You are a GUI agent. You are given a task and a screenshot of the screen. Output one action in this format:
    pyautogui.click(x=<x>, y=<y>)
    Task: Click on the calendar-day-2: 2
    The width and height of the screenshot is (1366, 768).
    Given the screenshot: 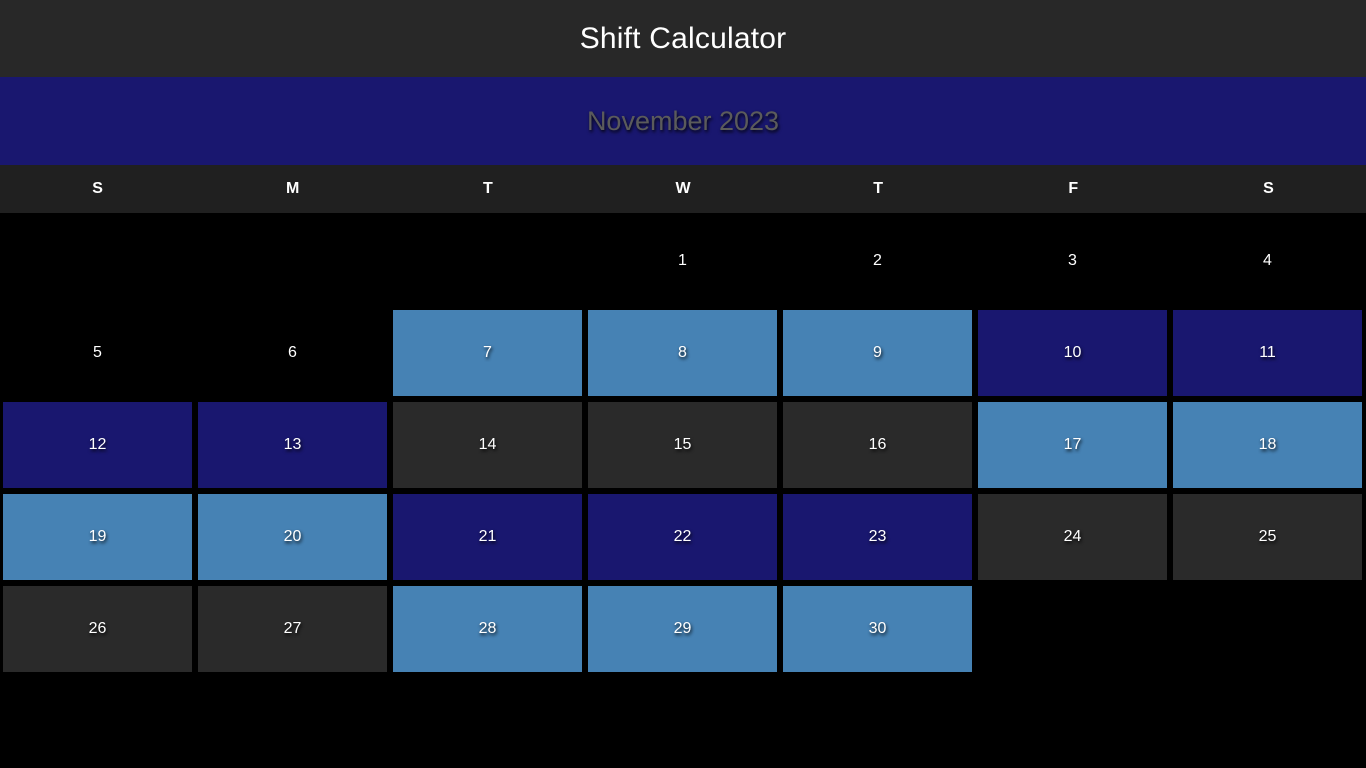 What is the action you would take?
    pyautogui.click(x=877, y=261)
    